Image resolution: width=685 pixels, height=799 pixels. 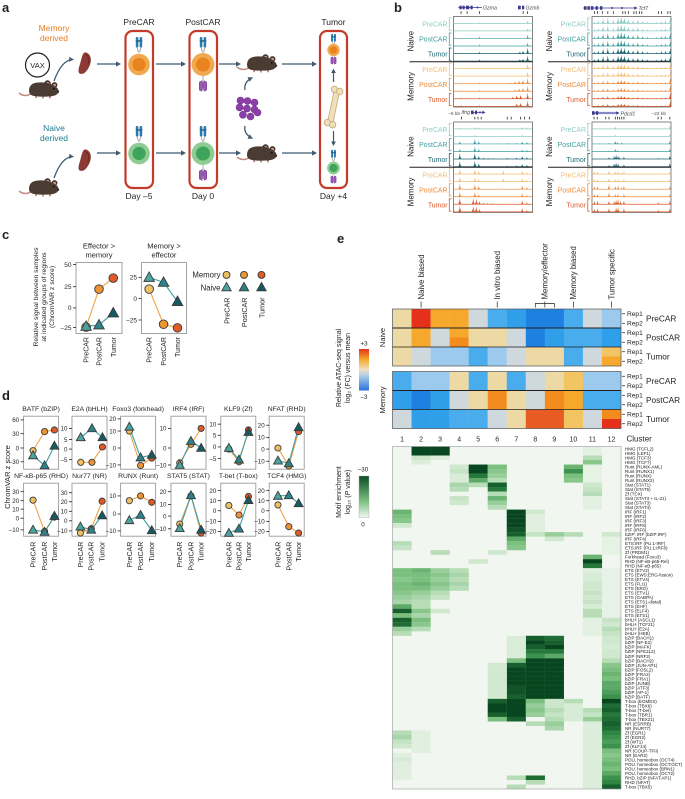 What do you see at coordinates (638, 678) in the screenshot?
I see `svg-text: bZIP (FRA1)` at bounding box center [638, 678].